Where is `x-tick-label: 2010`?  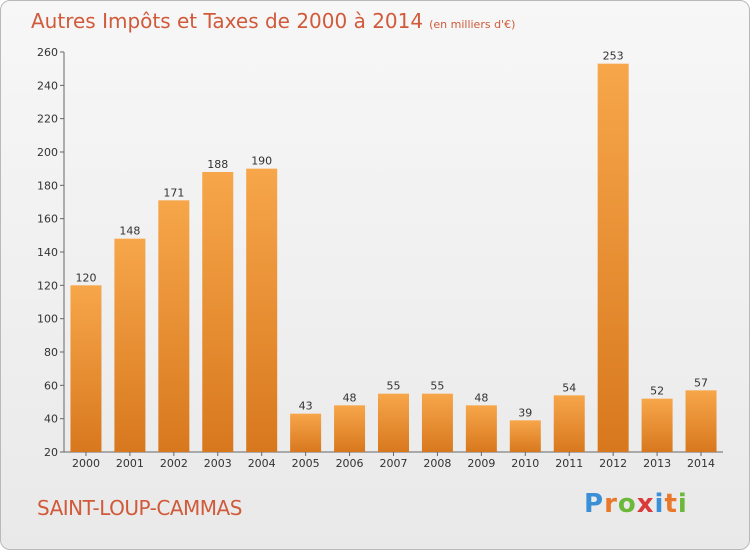
x-tick-label: 2010 is located at coordinates (525, 463).